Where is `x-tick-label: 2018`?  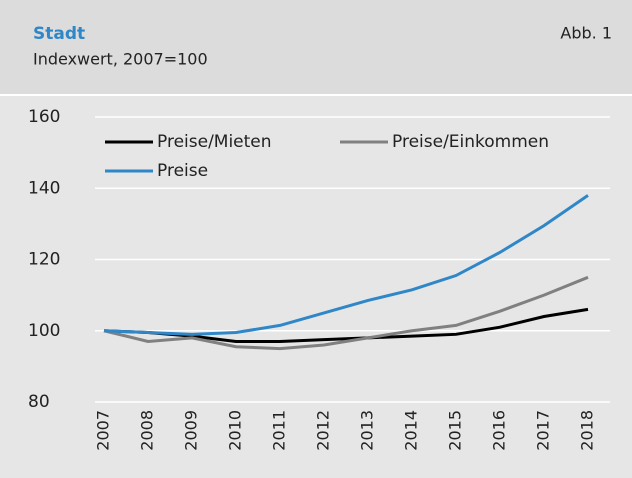
x-tick-label: 2018 is located at coordinates (587, 430).